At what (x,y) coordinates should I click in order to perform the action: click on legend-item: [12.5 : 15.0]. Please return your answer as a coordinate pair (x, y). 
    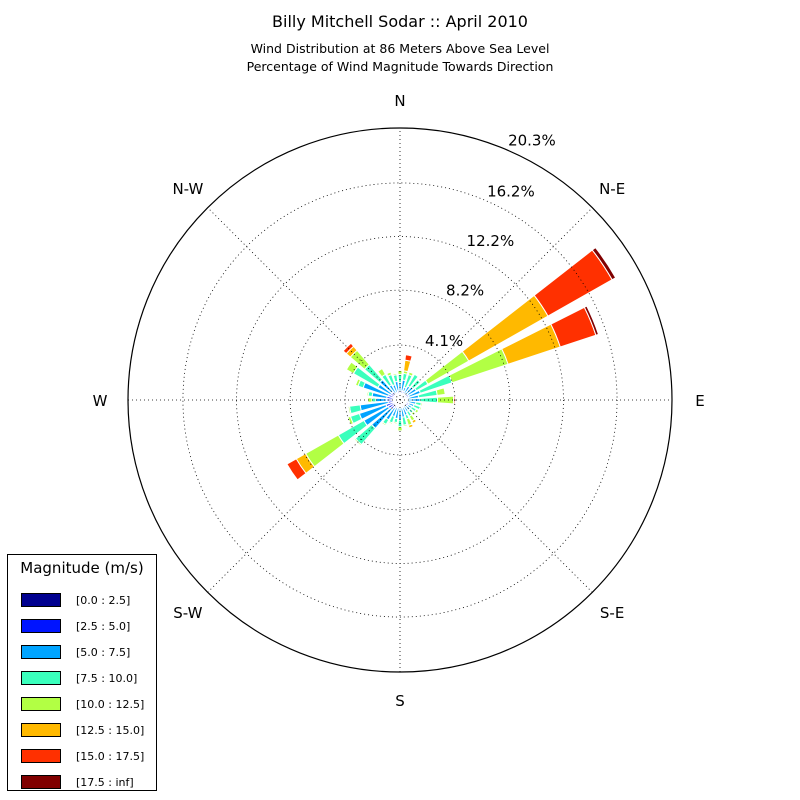
    Looking at the image, I should click on (82, 730).